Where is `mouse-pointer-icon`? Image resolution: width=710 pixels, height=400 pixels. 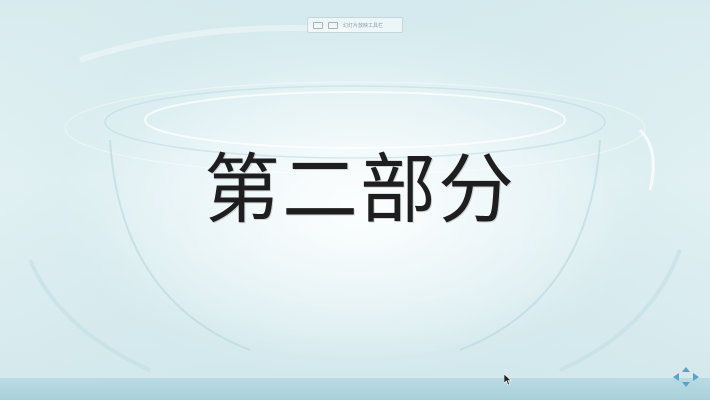
mouse-pointer-icon is located at coordinates (508, 380).